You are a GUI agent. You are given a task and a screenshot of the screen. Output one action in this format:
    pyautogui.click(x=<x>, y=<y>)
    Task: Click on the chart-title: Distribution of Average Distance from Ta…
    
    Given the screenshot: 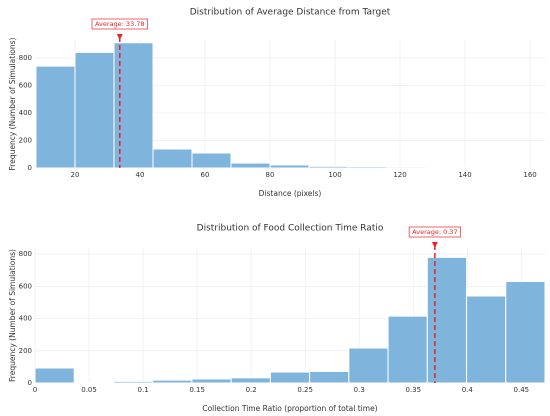 What is the action you would take?
    pyautogui.click(x=290, y=13)
    